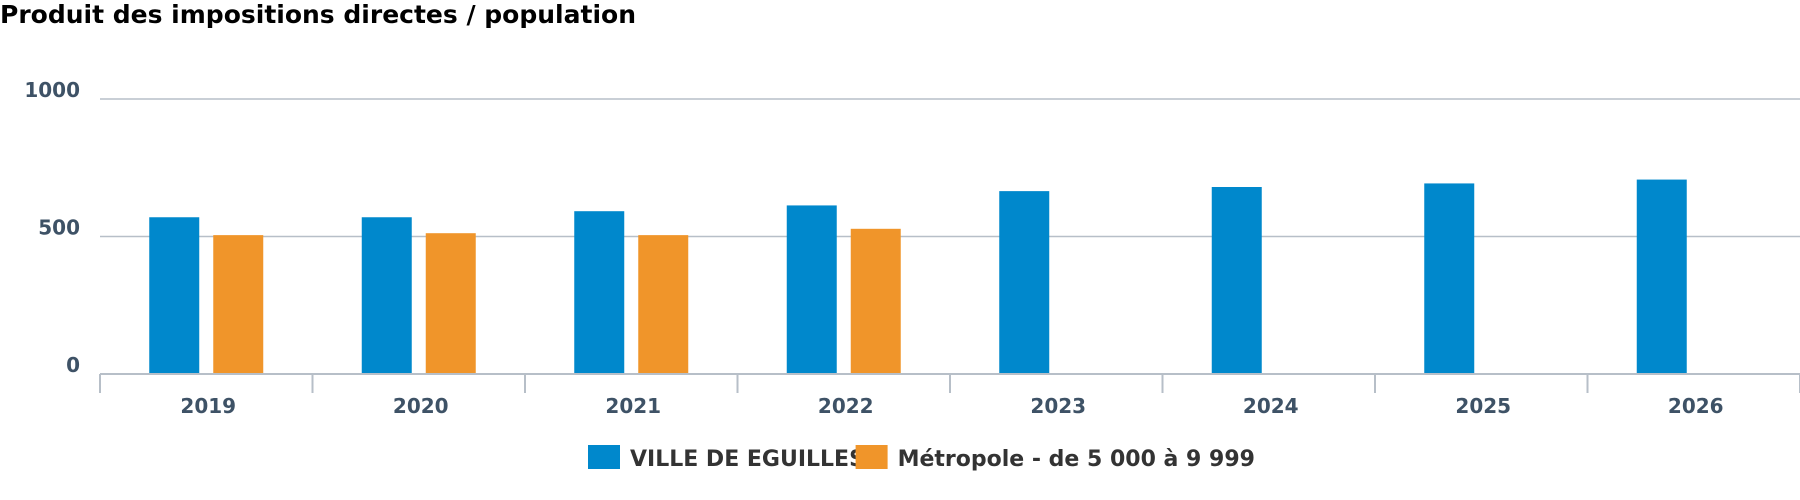 The width and height of the screenshot is (1800, 500). Describe the element at coordinates (633, 406) in the screenshot. I see `x-tick-label: 2021` at that location.